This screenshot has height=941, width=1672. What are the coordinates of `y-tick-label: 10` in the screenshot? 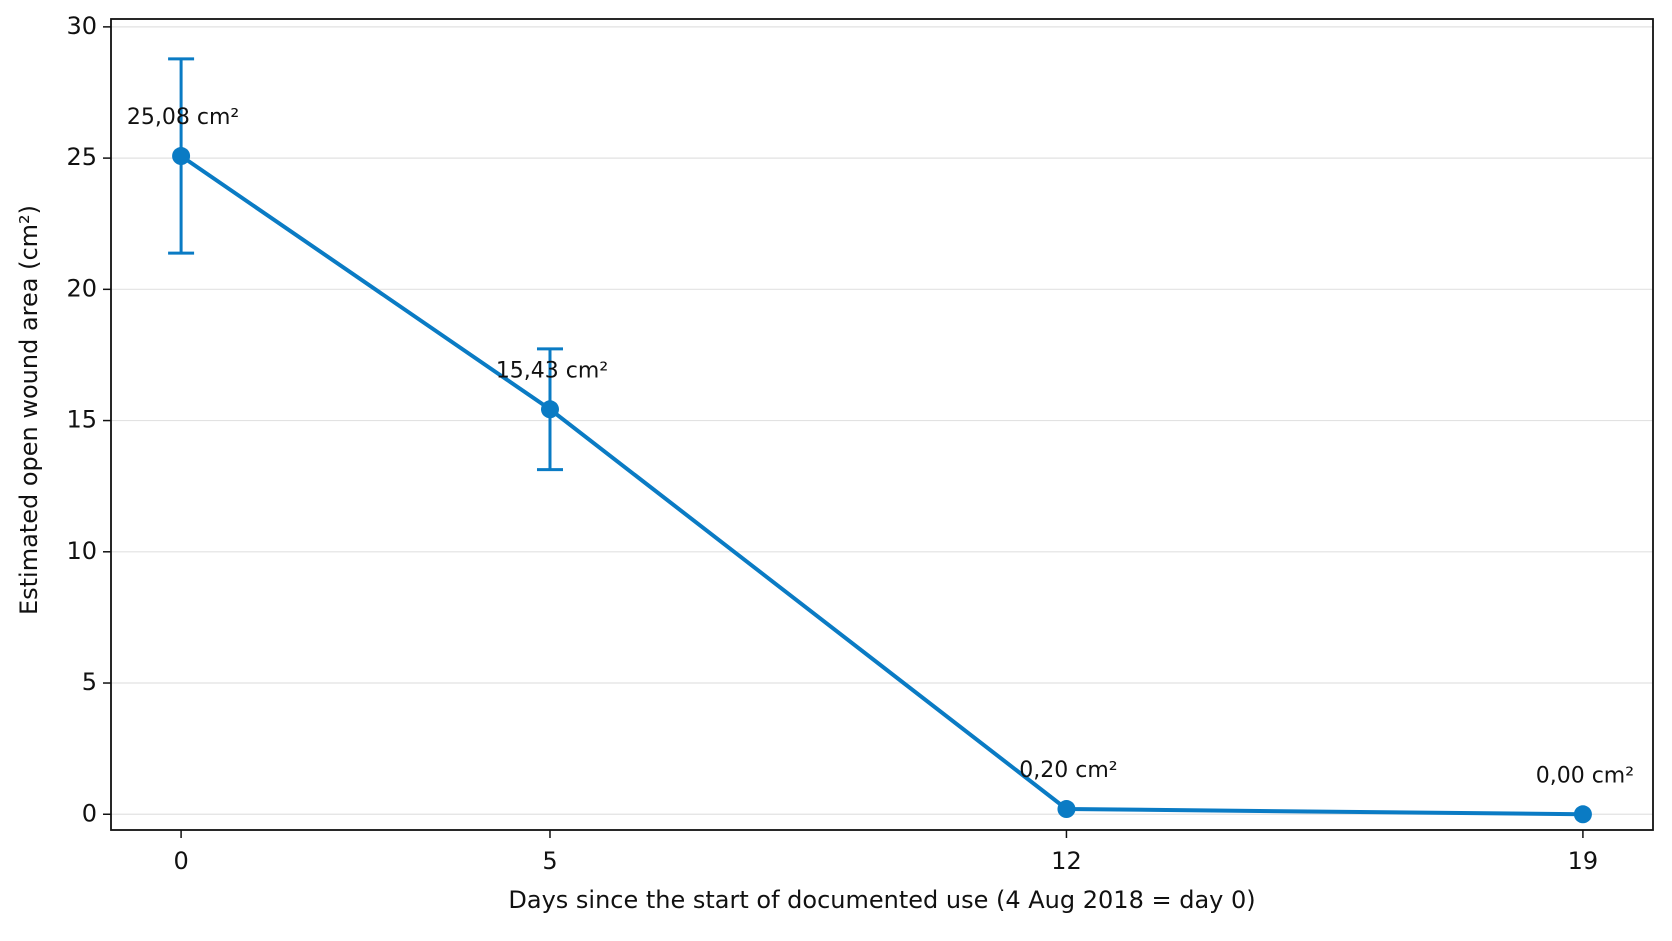 It's located at (81, 551).